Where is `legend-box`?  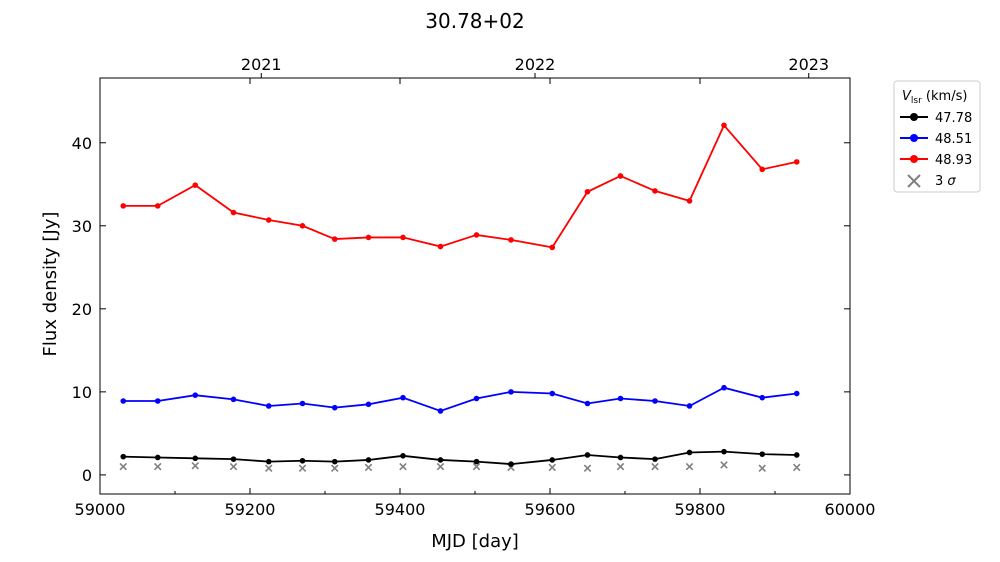 legend-box is located at coordinates (937, 136).